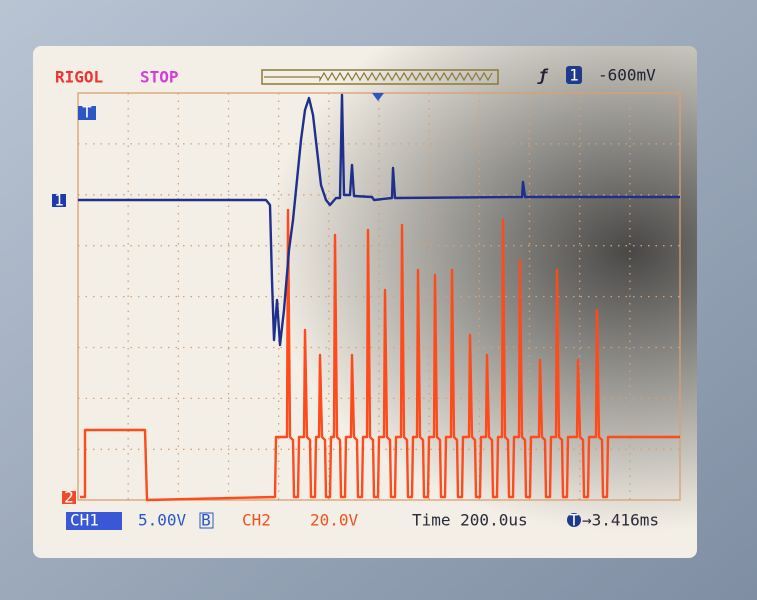  I want to click on memory-waveform, so click(378, 77).